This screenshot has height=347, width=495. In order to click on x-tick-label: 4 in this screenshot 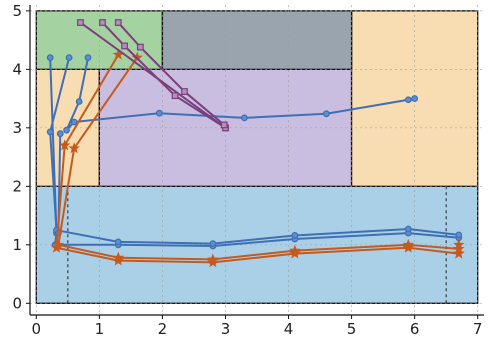, I will do `click(289, 329)`.